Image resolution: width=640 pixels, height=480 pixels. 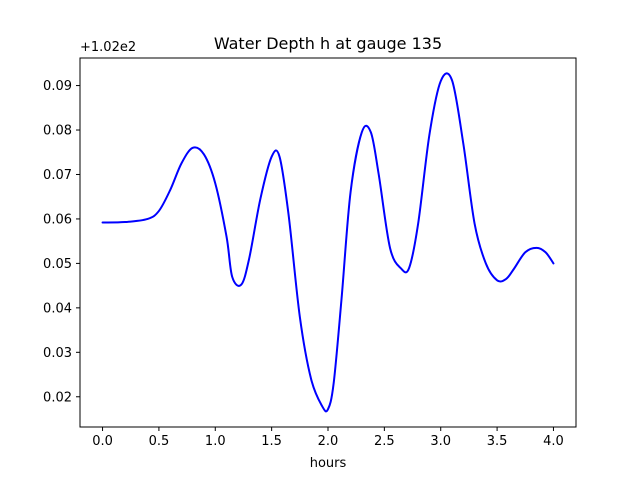 What do you see at coordinates (57, 353) in the screenshot?
I see `y-tick-label: 0.03` at bounding box center [57, 353].